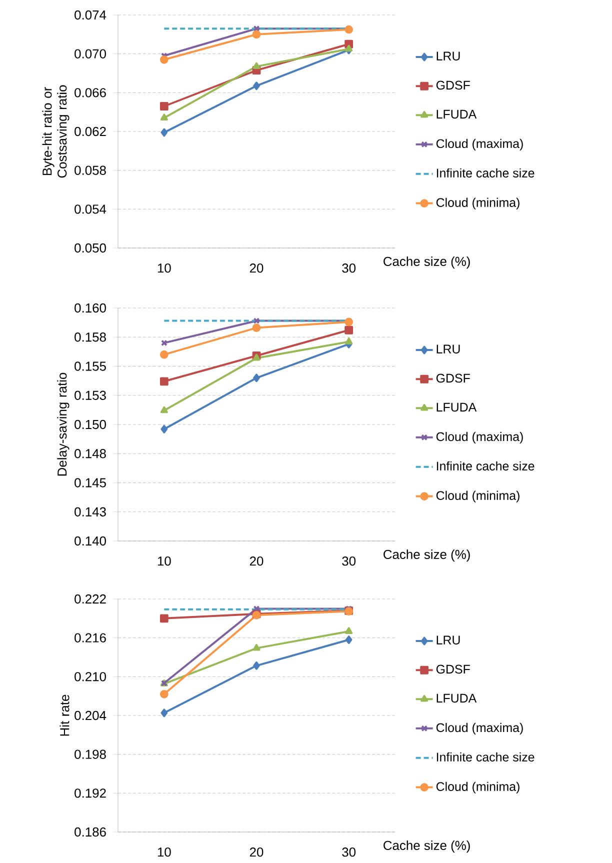 The width and height of the screenshot is (612, 863). Describe the element at coordinates (90, 677) in the screenshot. I see `y-tick-label: 0.210` at that location.